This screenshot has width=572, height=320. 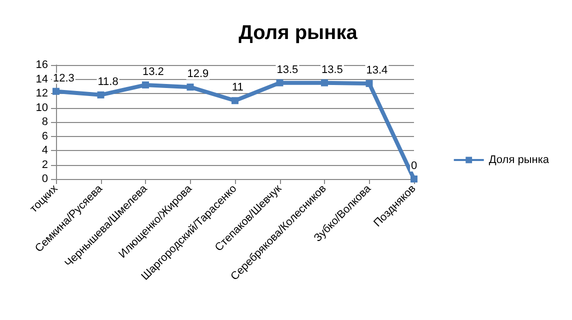 What do you see at coordinates (45, 136) in the screenshot?
I see `y-tick-label: 6` at bounding box center [45, 136].